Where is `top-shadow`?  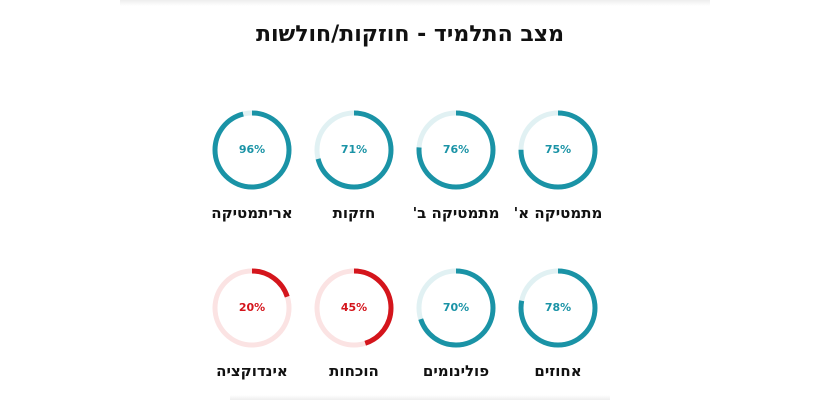
top-shadow is located at coordinates (415, 3).